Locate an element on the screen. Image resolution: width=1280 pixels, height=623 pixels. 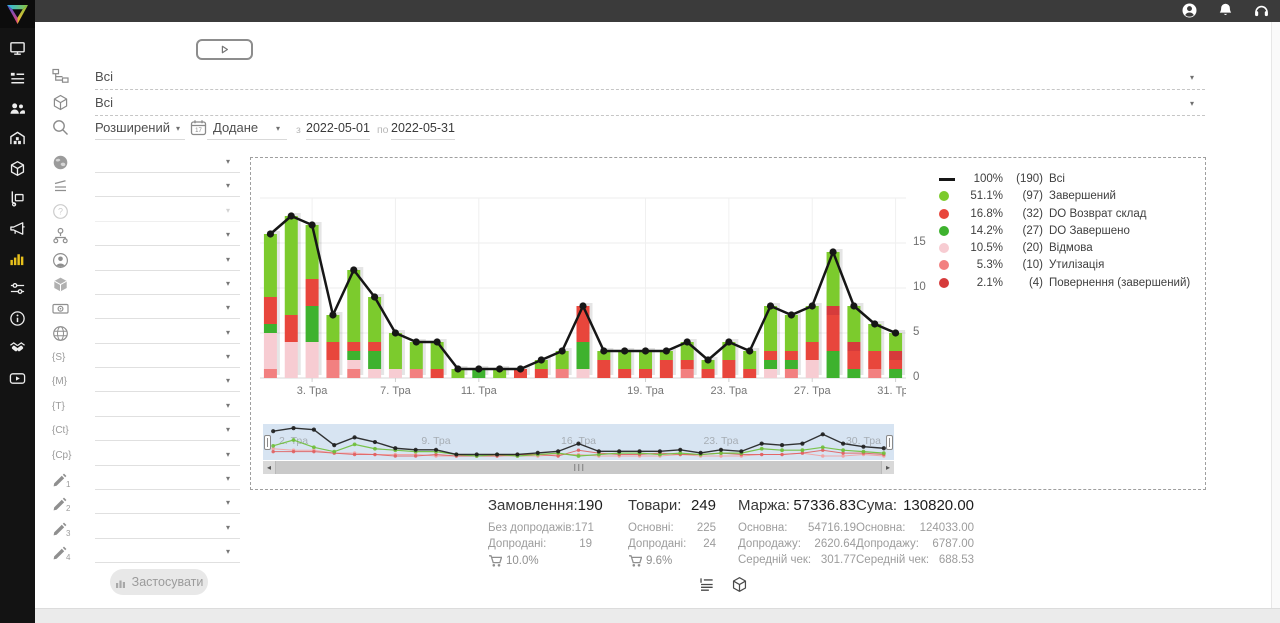
page-scrollbar is located at coordinates (1275, 315).